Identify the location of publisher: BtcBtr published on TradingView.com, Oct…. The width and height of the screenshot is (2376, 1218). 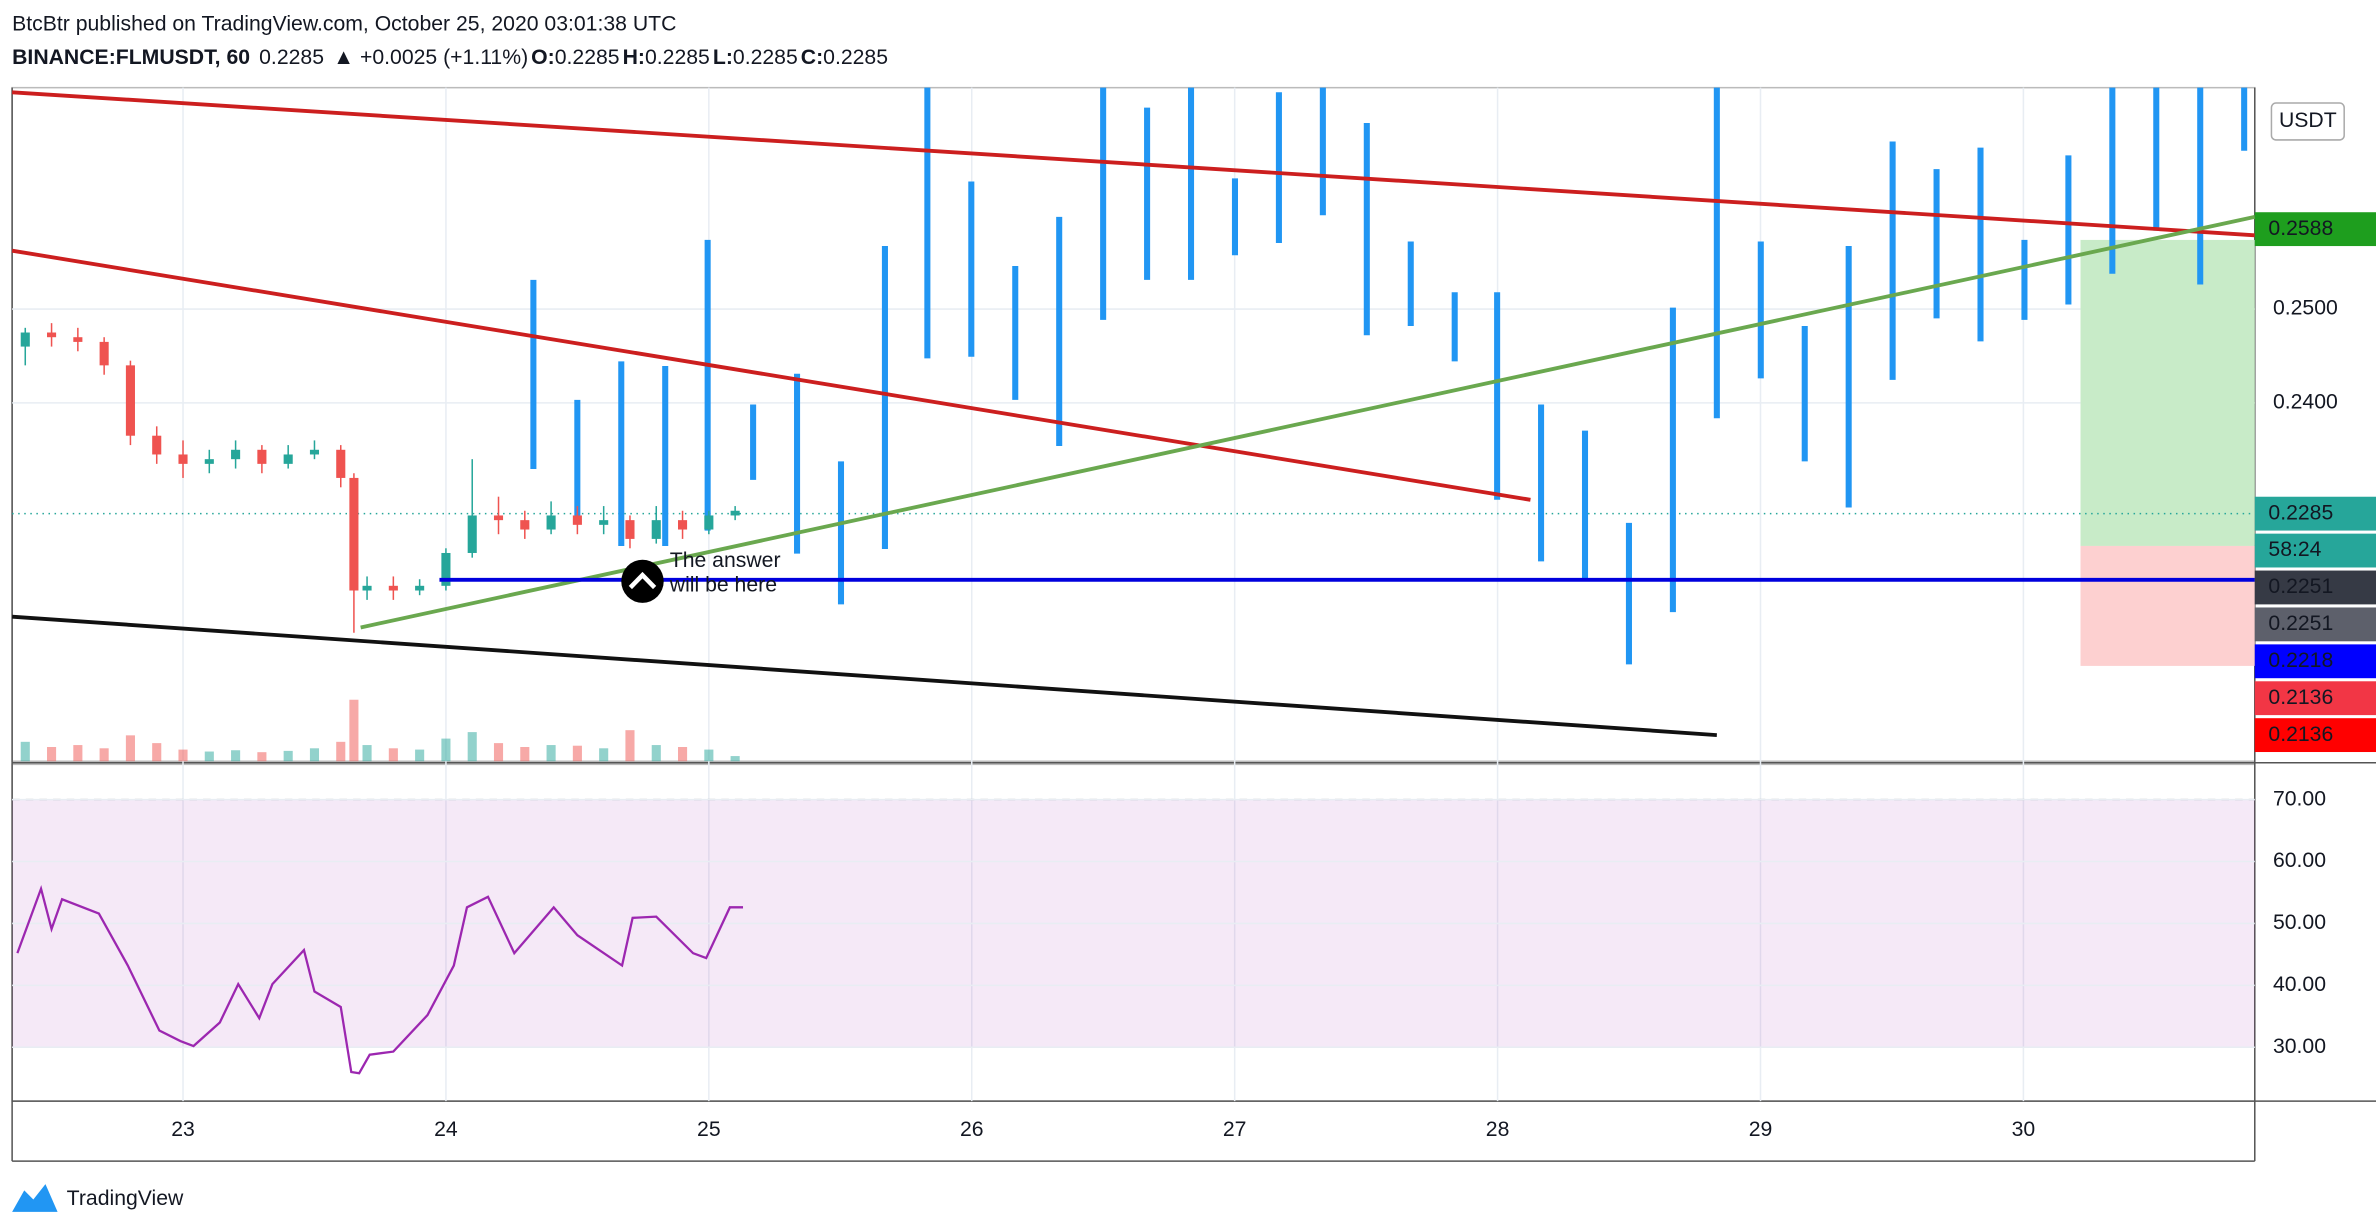
(344, 23).